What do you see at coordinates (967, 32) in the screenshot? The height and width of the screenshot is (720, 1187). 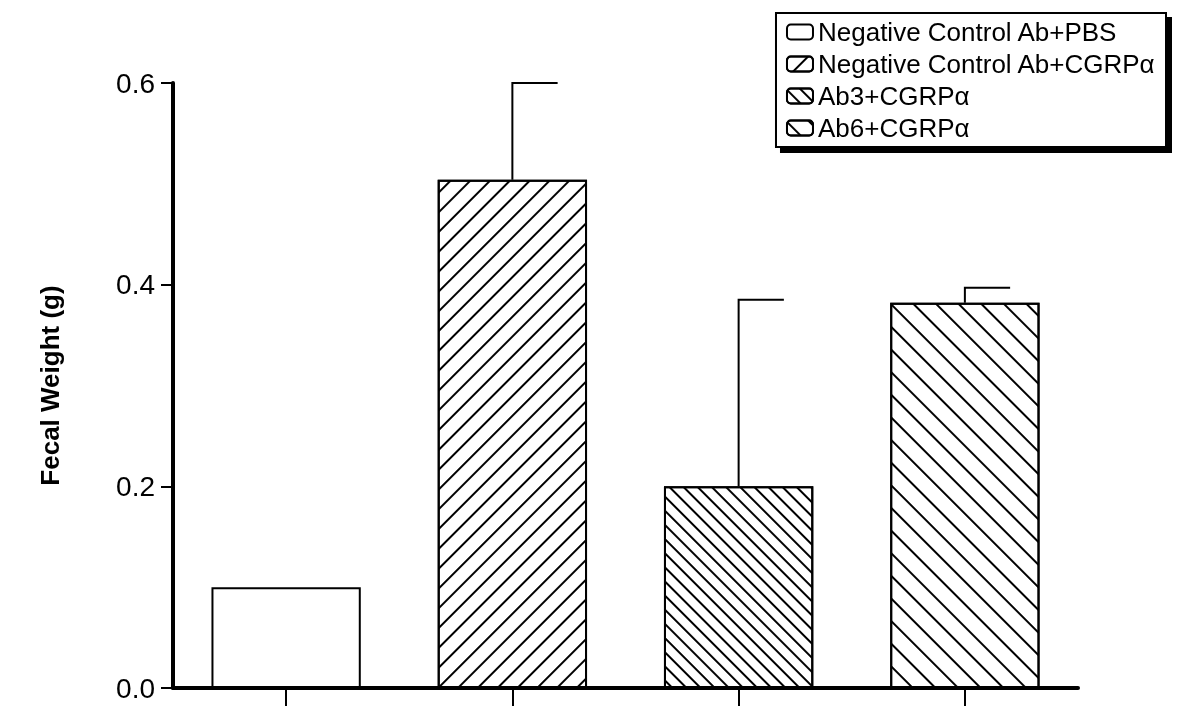 I see `legend-label: Negative Control Ab+PBS` at bounding box center [967, 32].